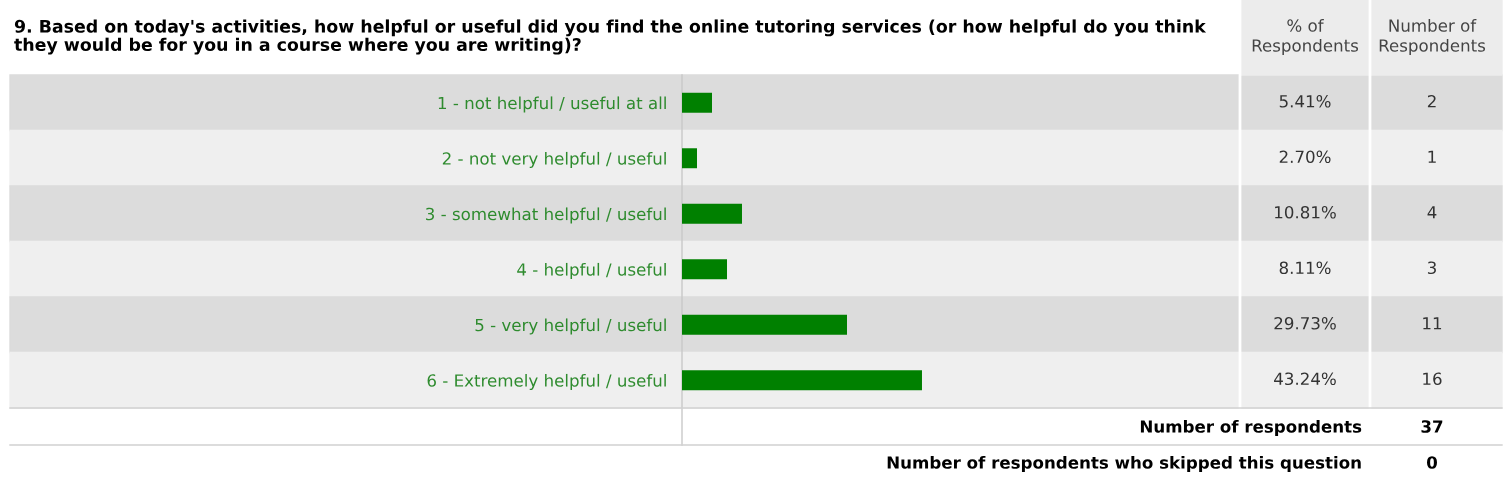  I want to click on text: Number of respondents who skipped this question, so click(1124, 464).